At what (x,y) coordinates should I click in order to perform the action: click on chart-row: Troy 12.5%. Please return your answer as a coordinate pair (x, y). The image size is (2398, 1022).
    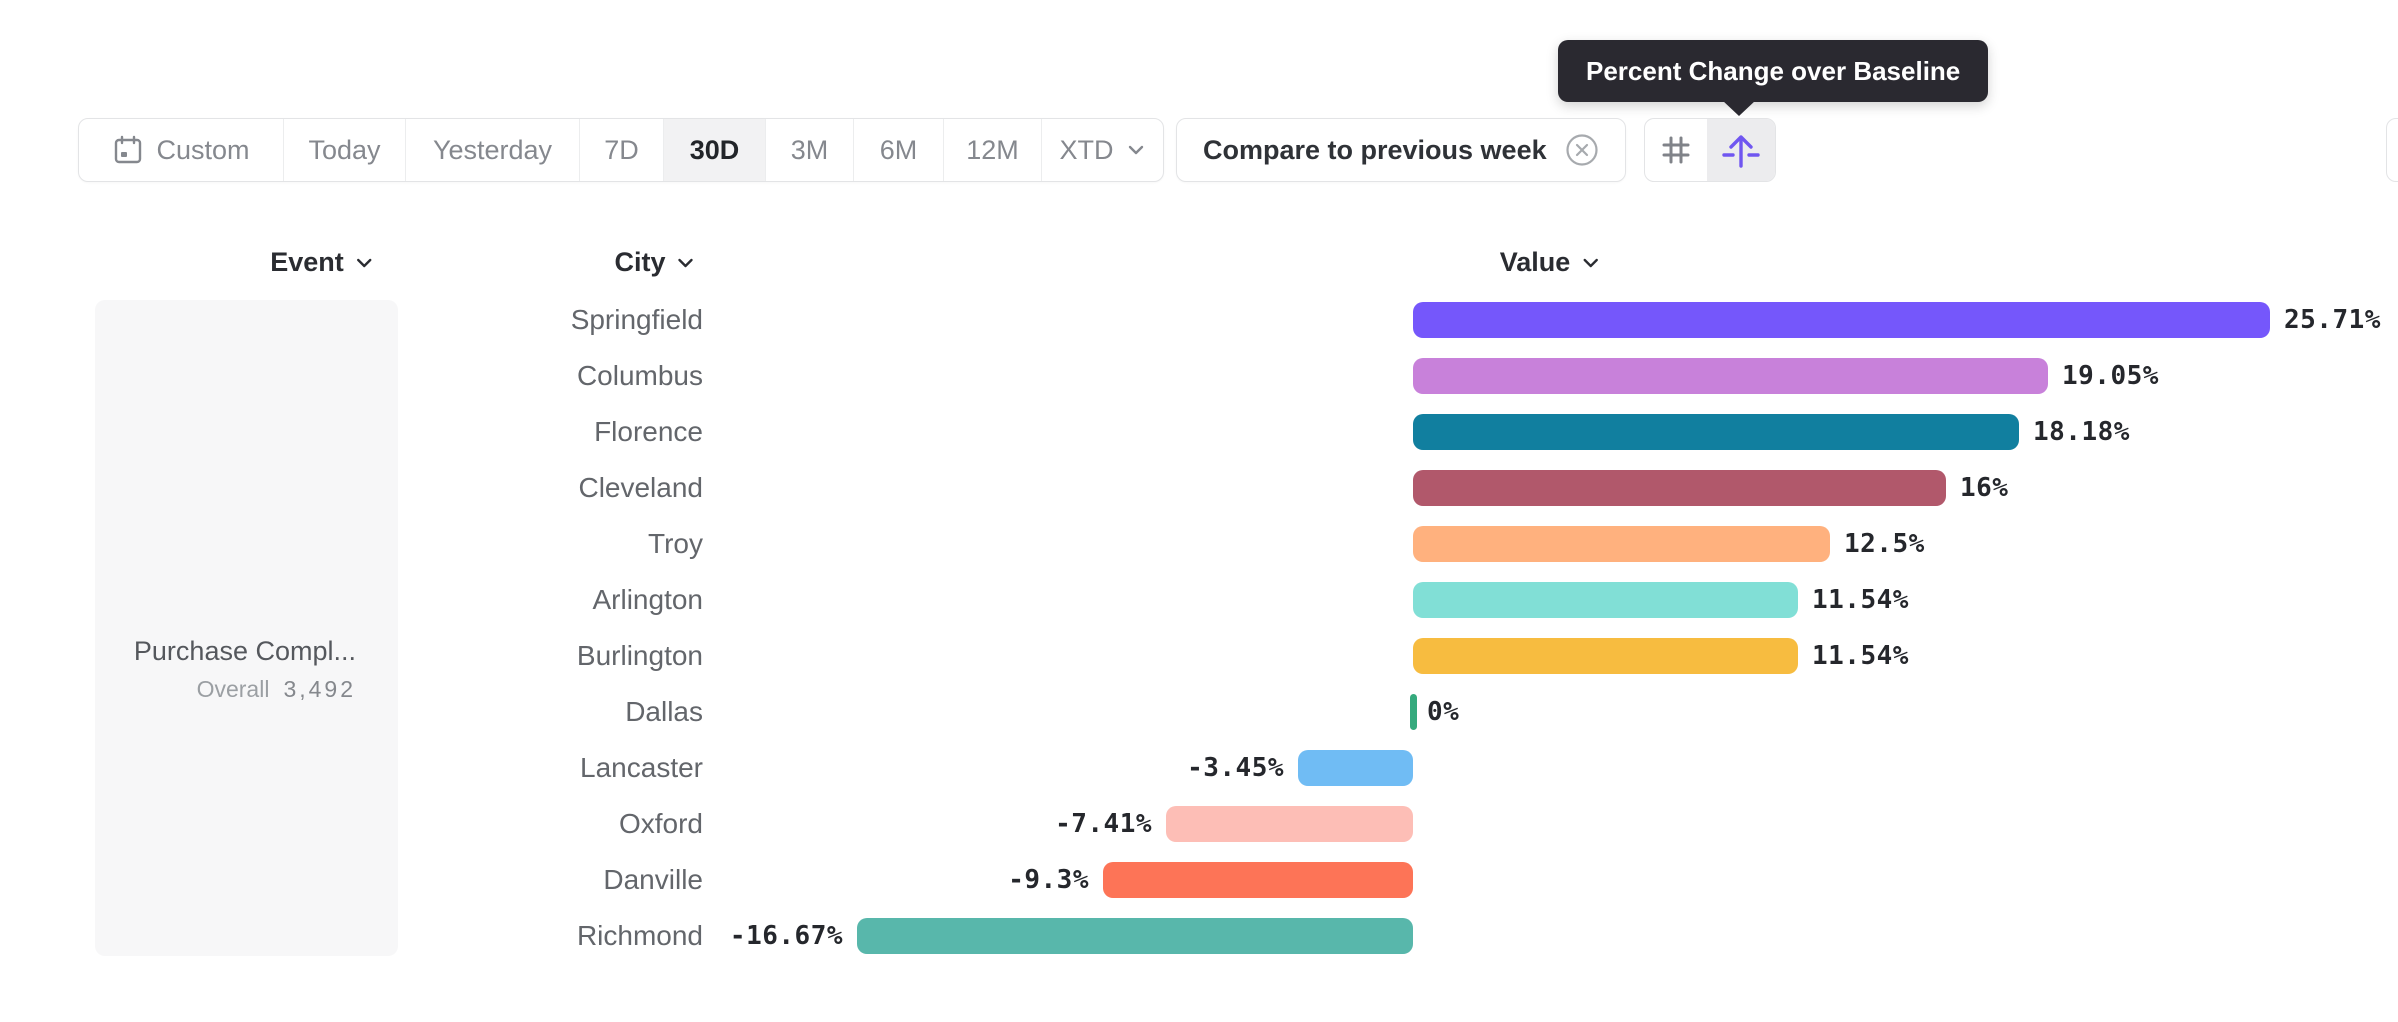
    Looking at the image, I should click on (1199, 544).